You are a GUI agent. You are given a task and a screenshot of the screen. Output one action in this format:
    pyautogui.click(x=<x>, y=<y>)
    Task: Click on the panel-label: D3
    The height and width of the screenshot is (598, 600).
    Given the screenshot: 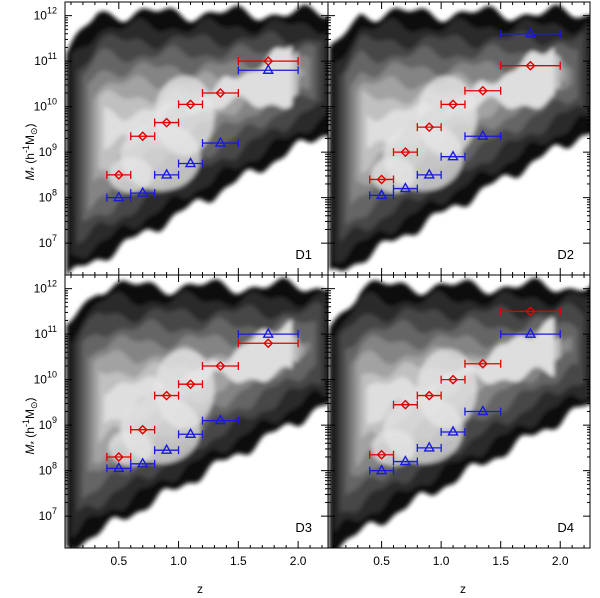 What is the action you would take?
    pyautogui.click(x=303, y=527)
    